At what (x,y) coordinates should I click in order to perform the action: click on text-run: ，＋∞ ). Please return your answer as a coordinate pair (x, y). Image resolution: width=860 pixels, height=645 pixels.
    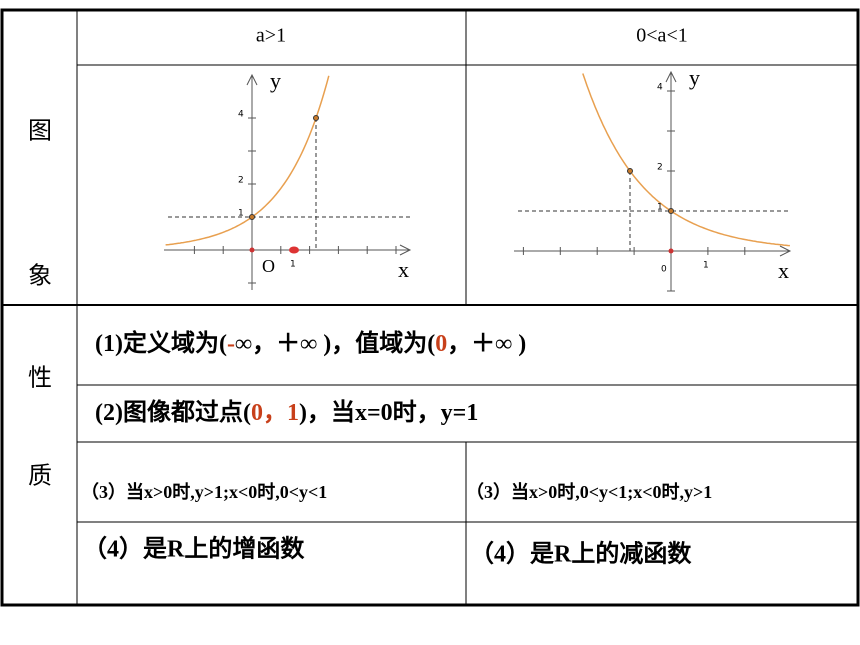
    Looking at the image, I should click on (486, 344).